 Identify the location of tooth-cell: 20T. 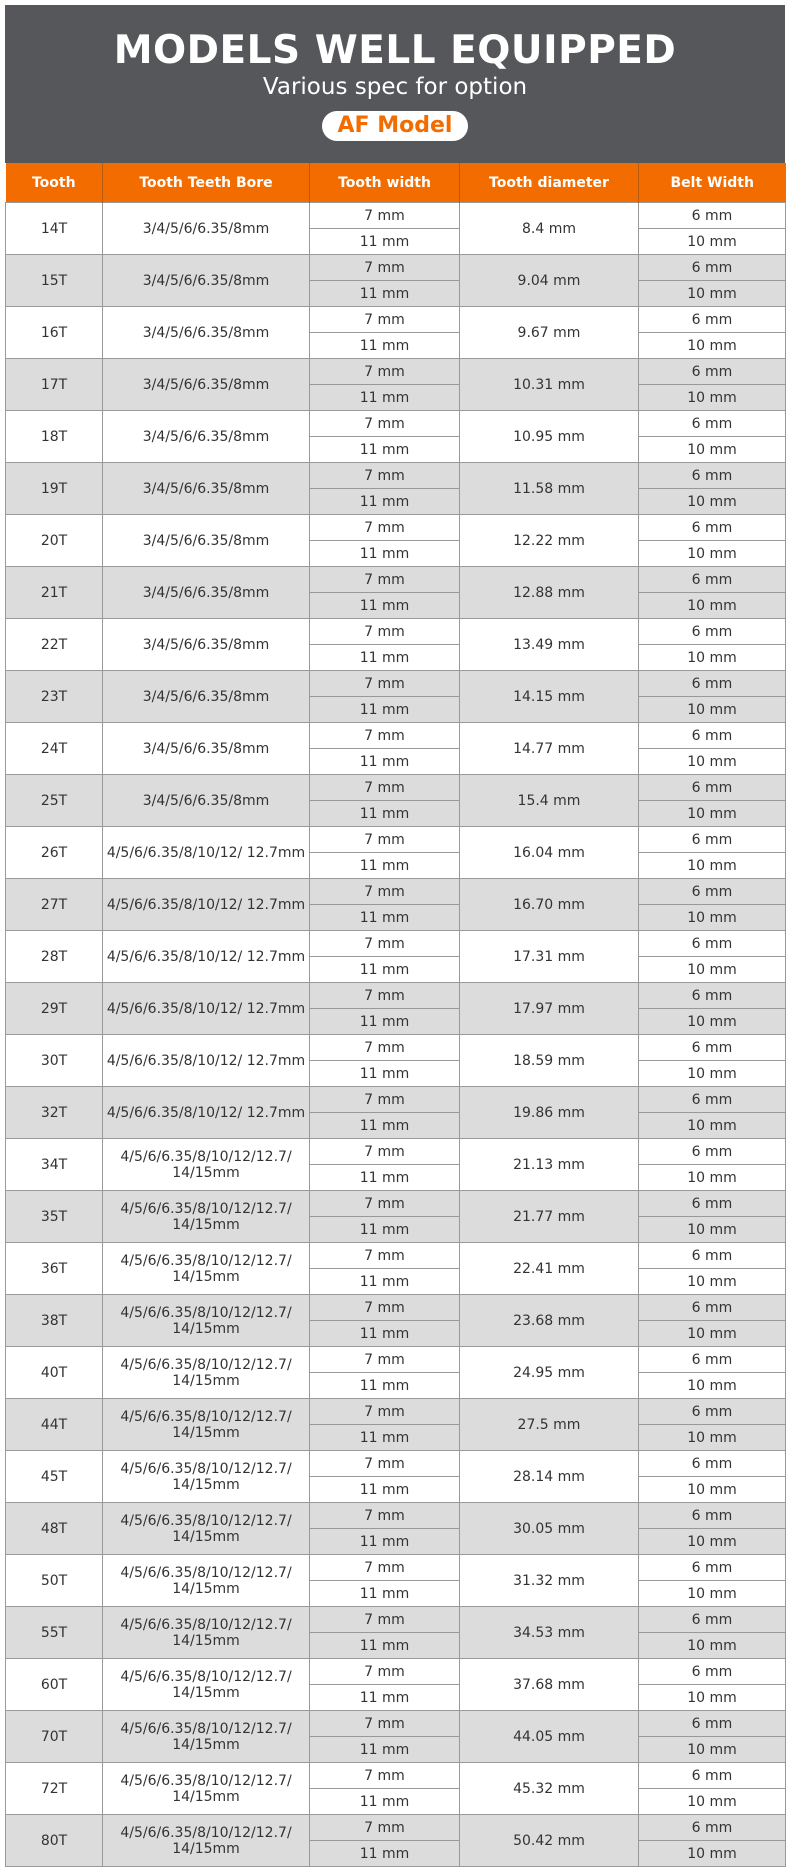
(54, 540).